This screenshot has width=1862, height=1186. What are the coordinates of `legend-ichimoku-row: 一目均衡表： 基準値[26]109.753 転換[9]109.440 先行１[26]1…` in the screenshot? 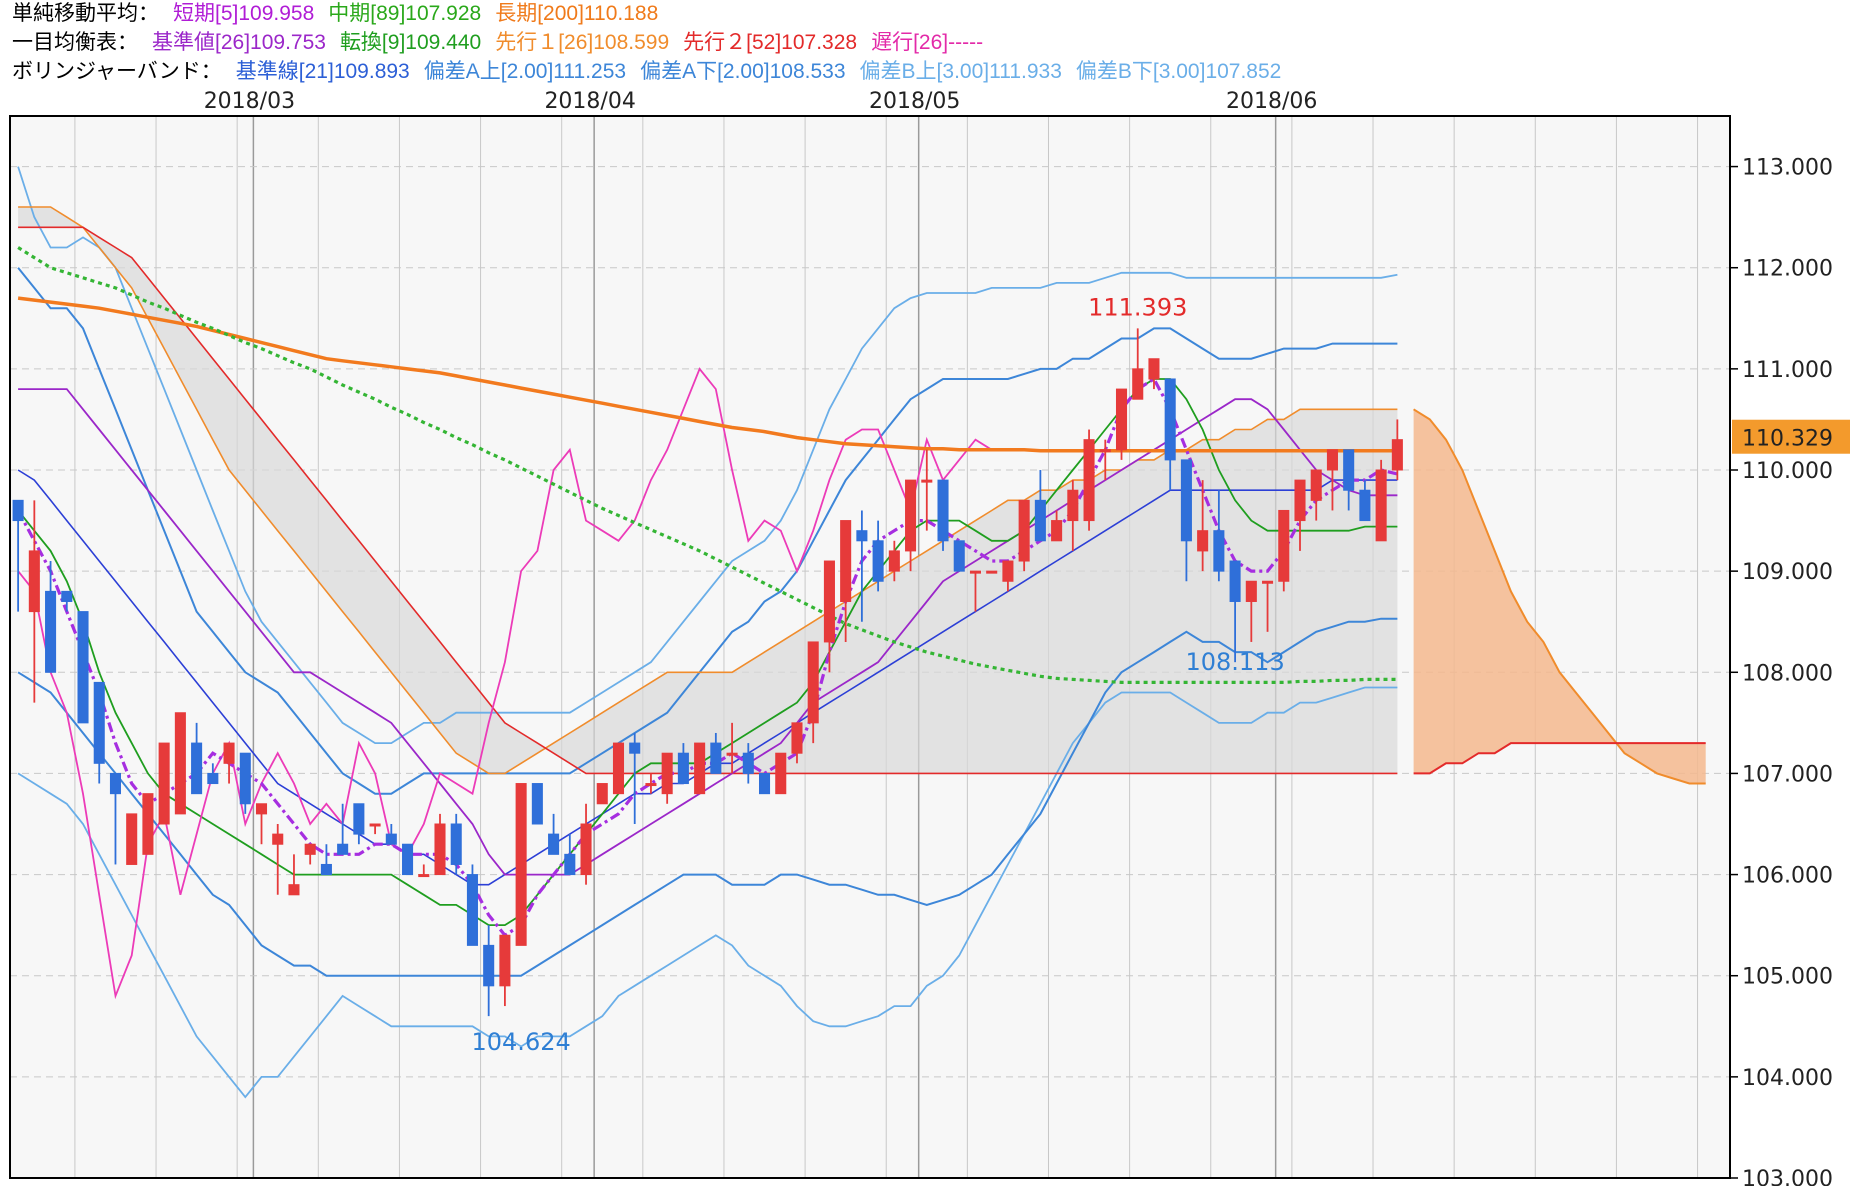 It's located at (932, 42).